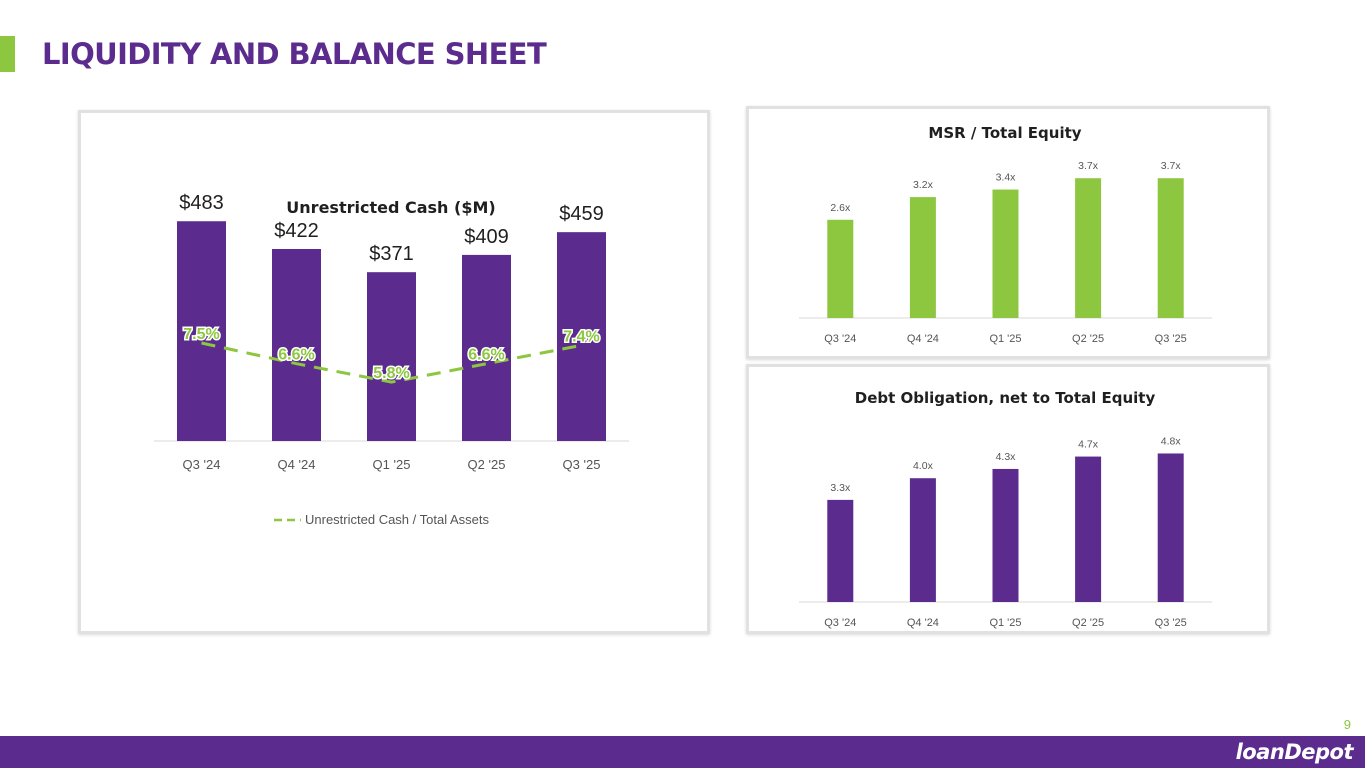  I want to click on logo-text-part2: epot, so click(1327, 752).